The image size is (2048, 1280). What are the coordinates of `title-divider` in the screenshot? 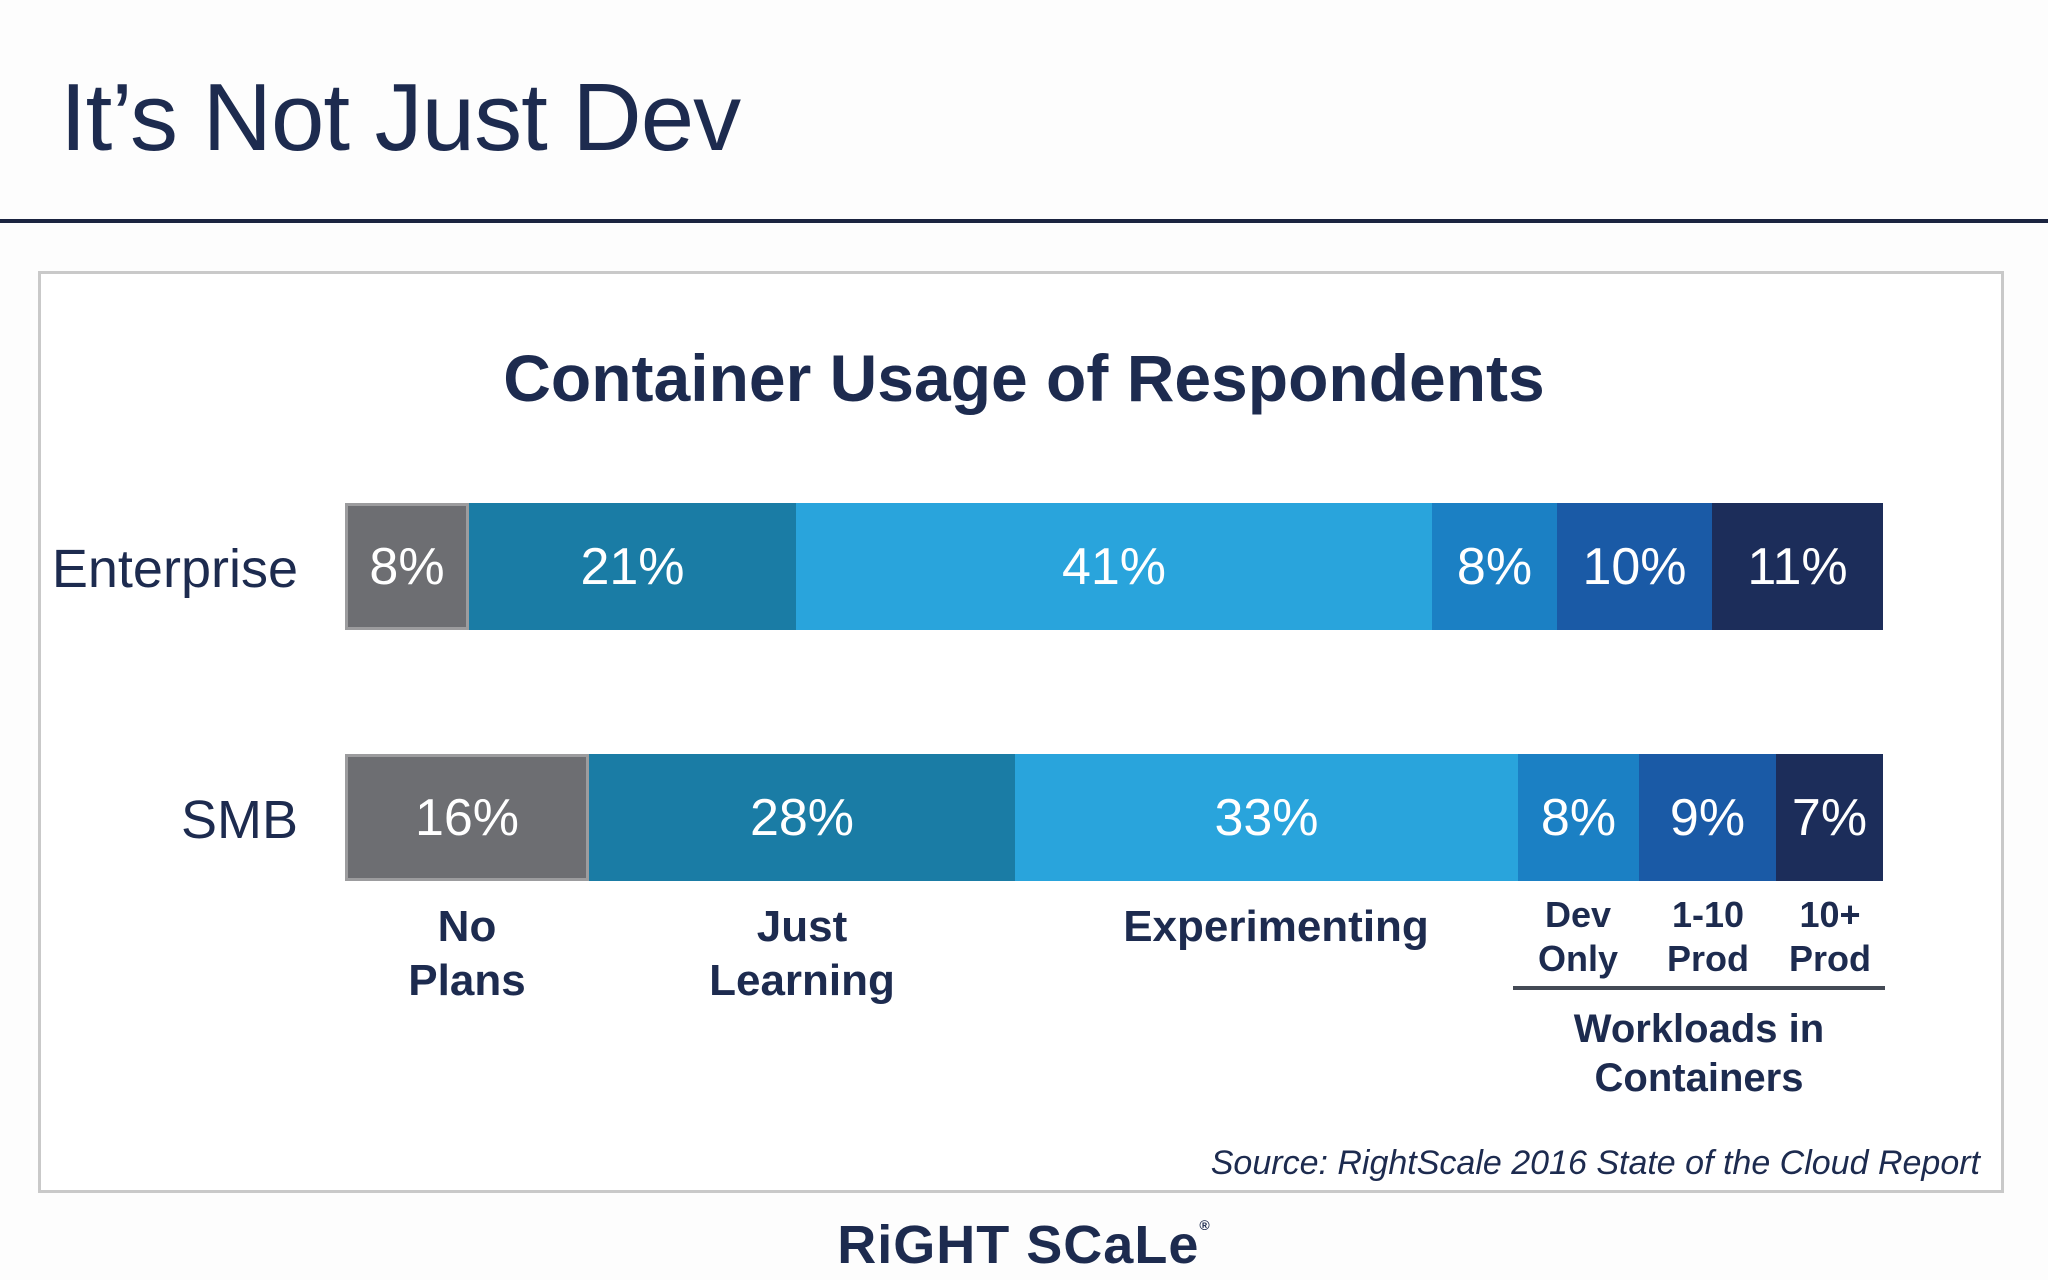 It's located at (1024, 221).